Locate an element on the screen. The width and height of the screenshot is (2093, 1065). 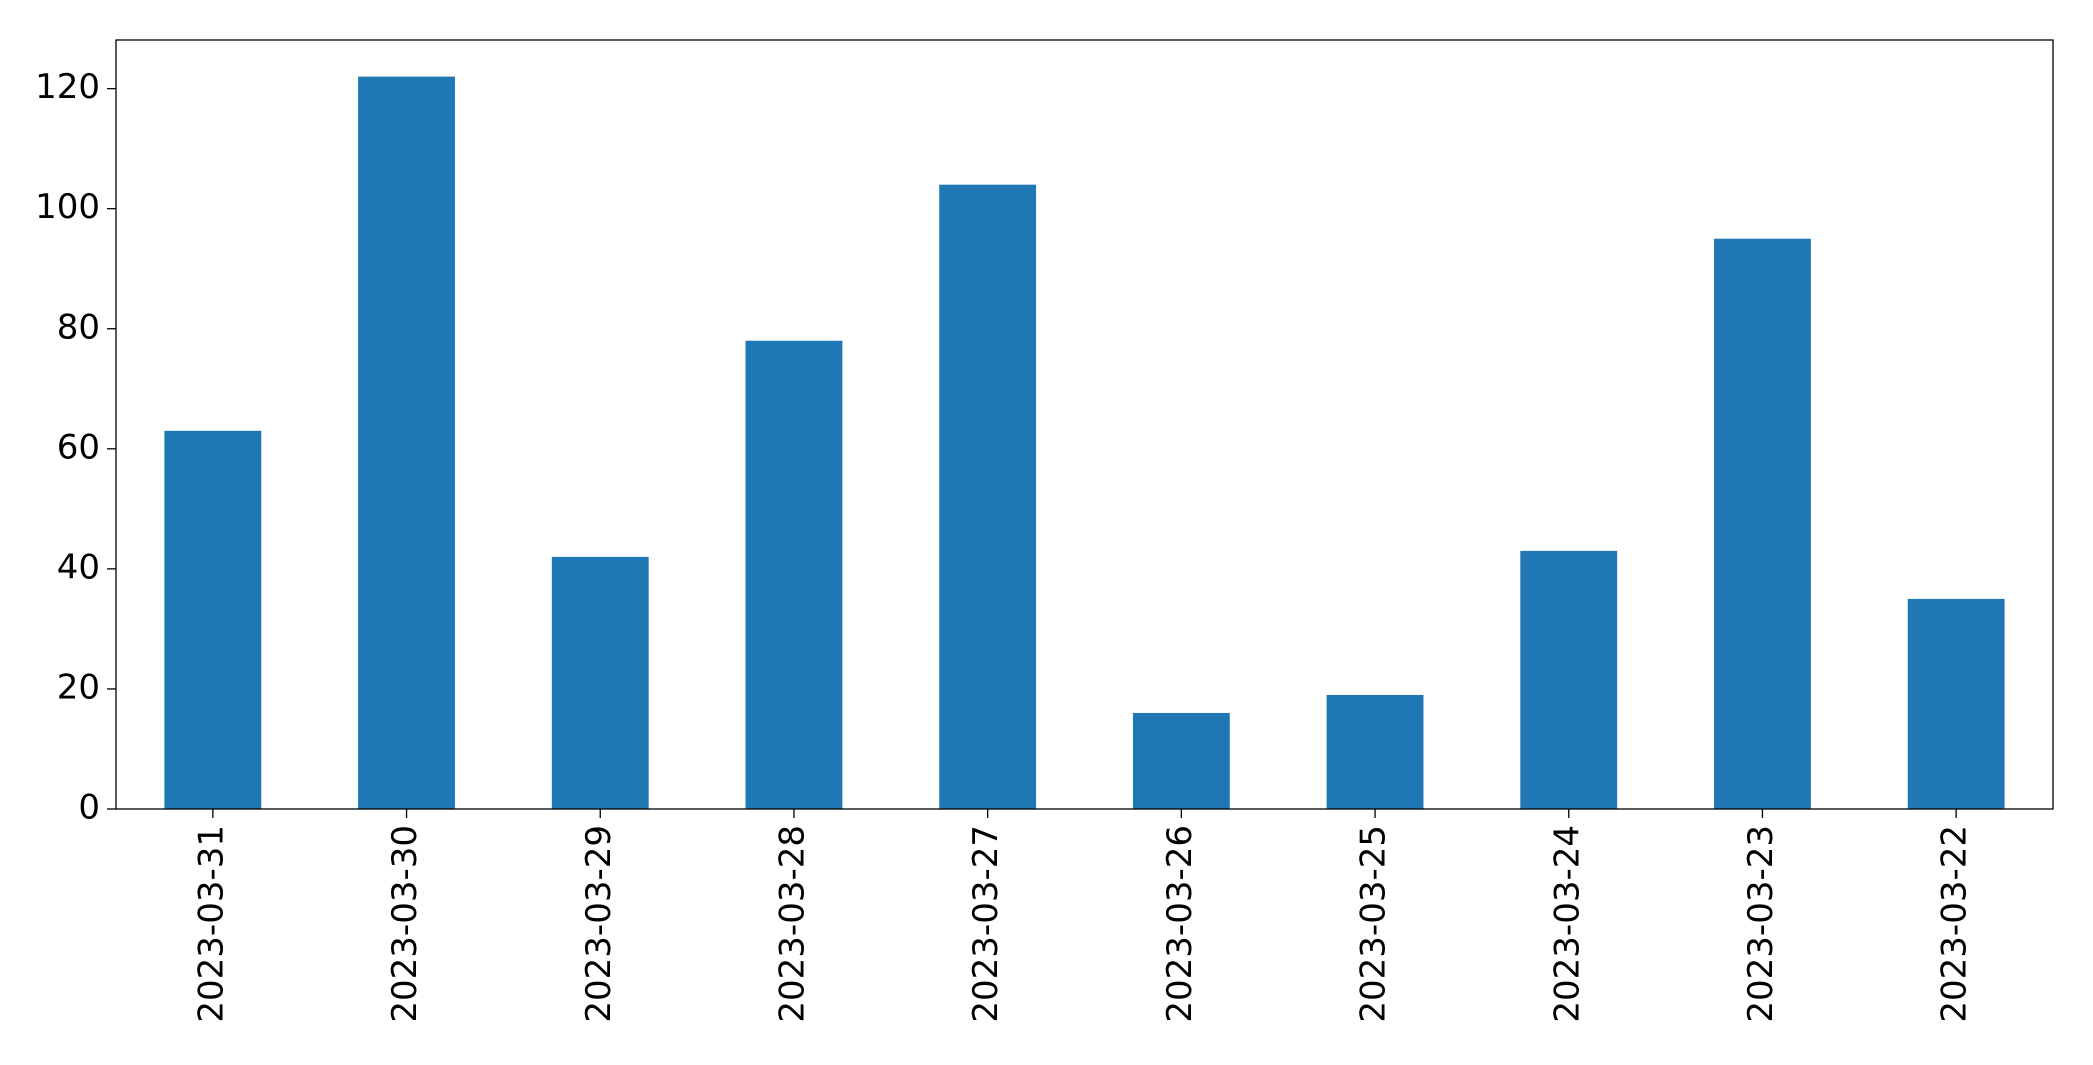
x-tick-label: 2023-03-24 is located at coordinates (1567, 924).